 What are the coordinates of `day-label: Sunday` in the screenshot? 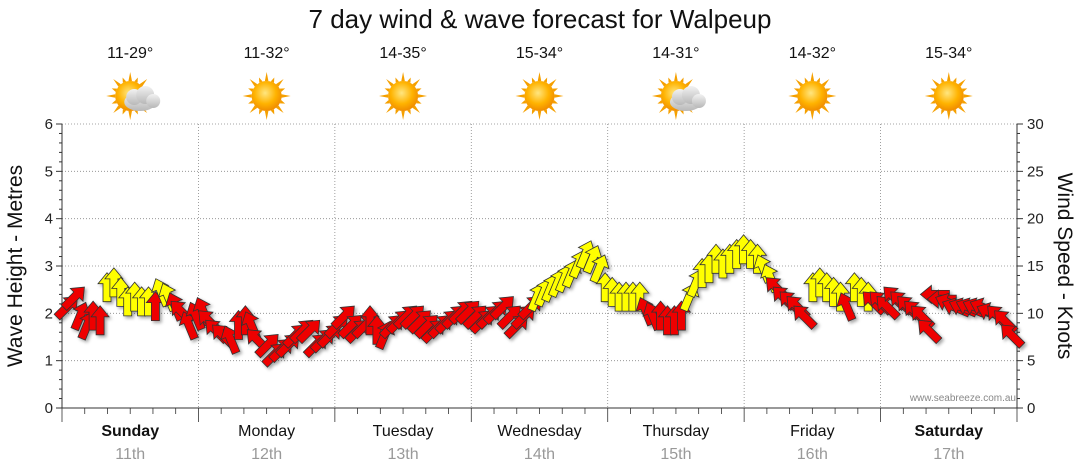 It's located at (130, 431).